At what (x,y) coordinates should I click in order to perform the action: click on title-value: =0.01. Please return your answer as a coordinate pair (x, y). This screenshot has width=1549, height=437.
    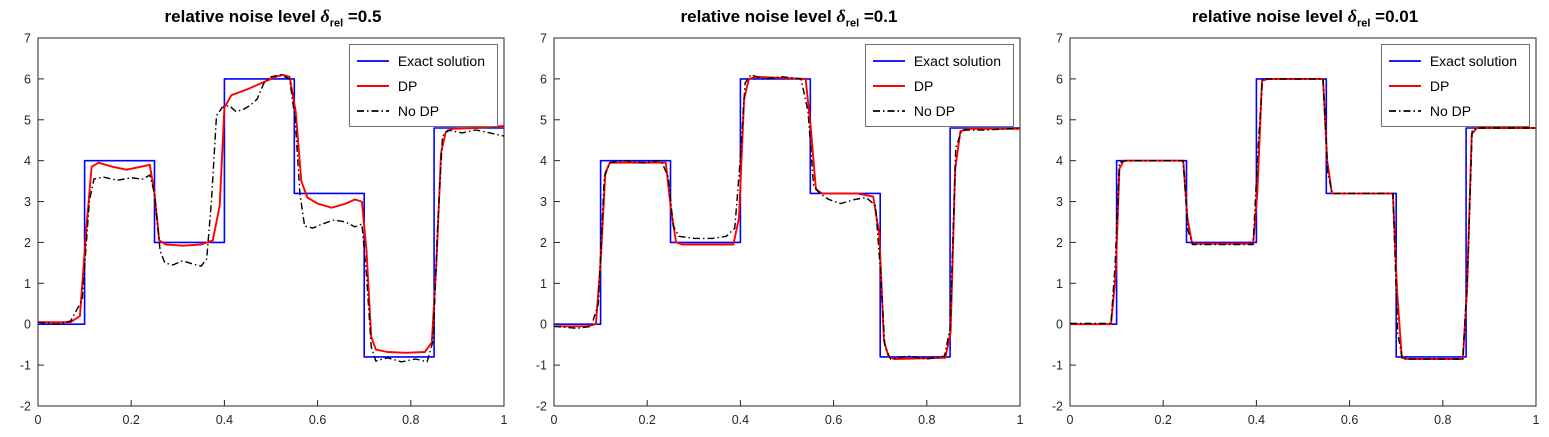
    Looking at the image, I should click on (1394, 16).